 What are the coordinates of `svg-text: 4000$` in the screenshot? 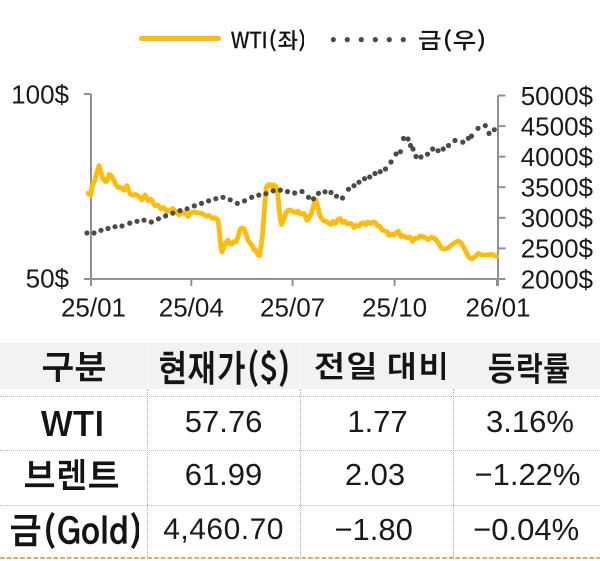 It's located at (557, 157).